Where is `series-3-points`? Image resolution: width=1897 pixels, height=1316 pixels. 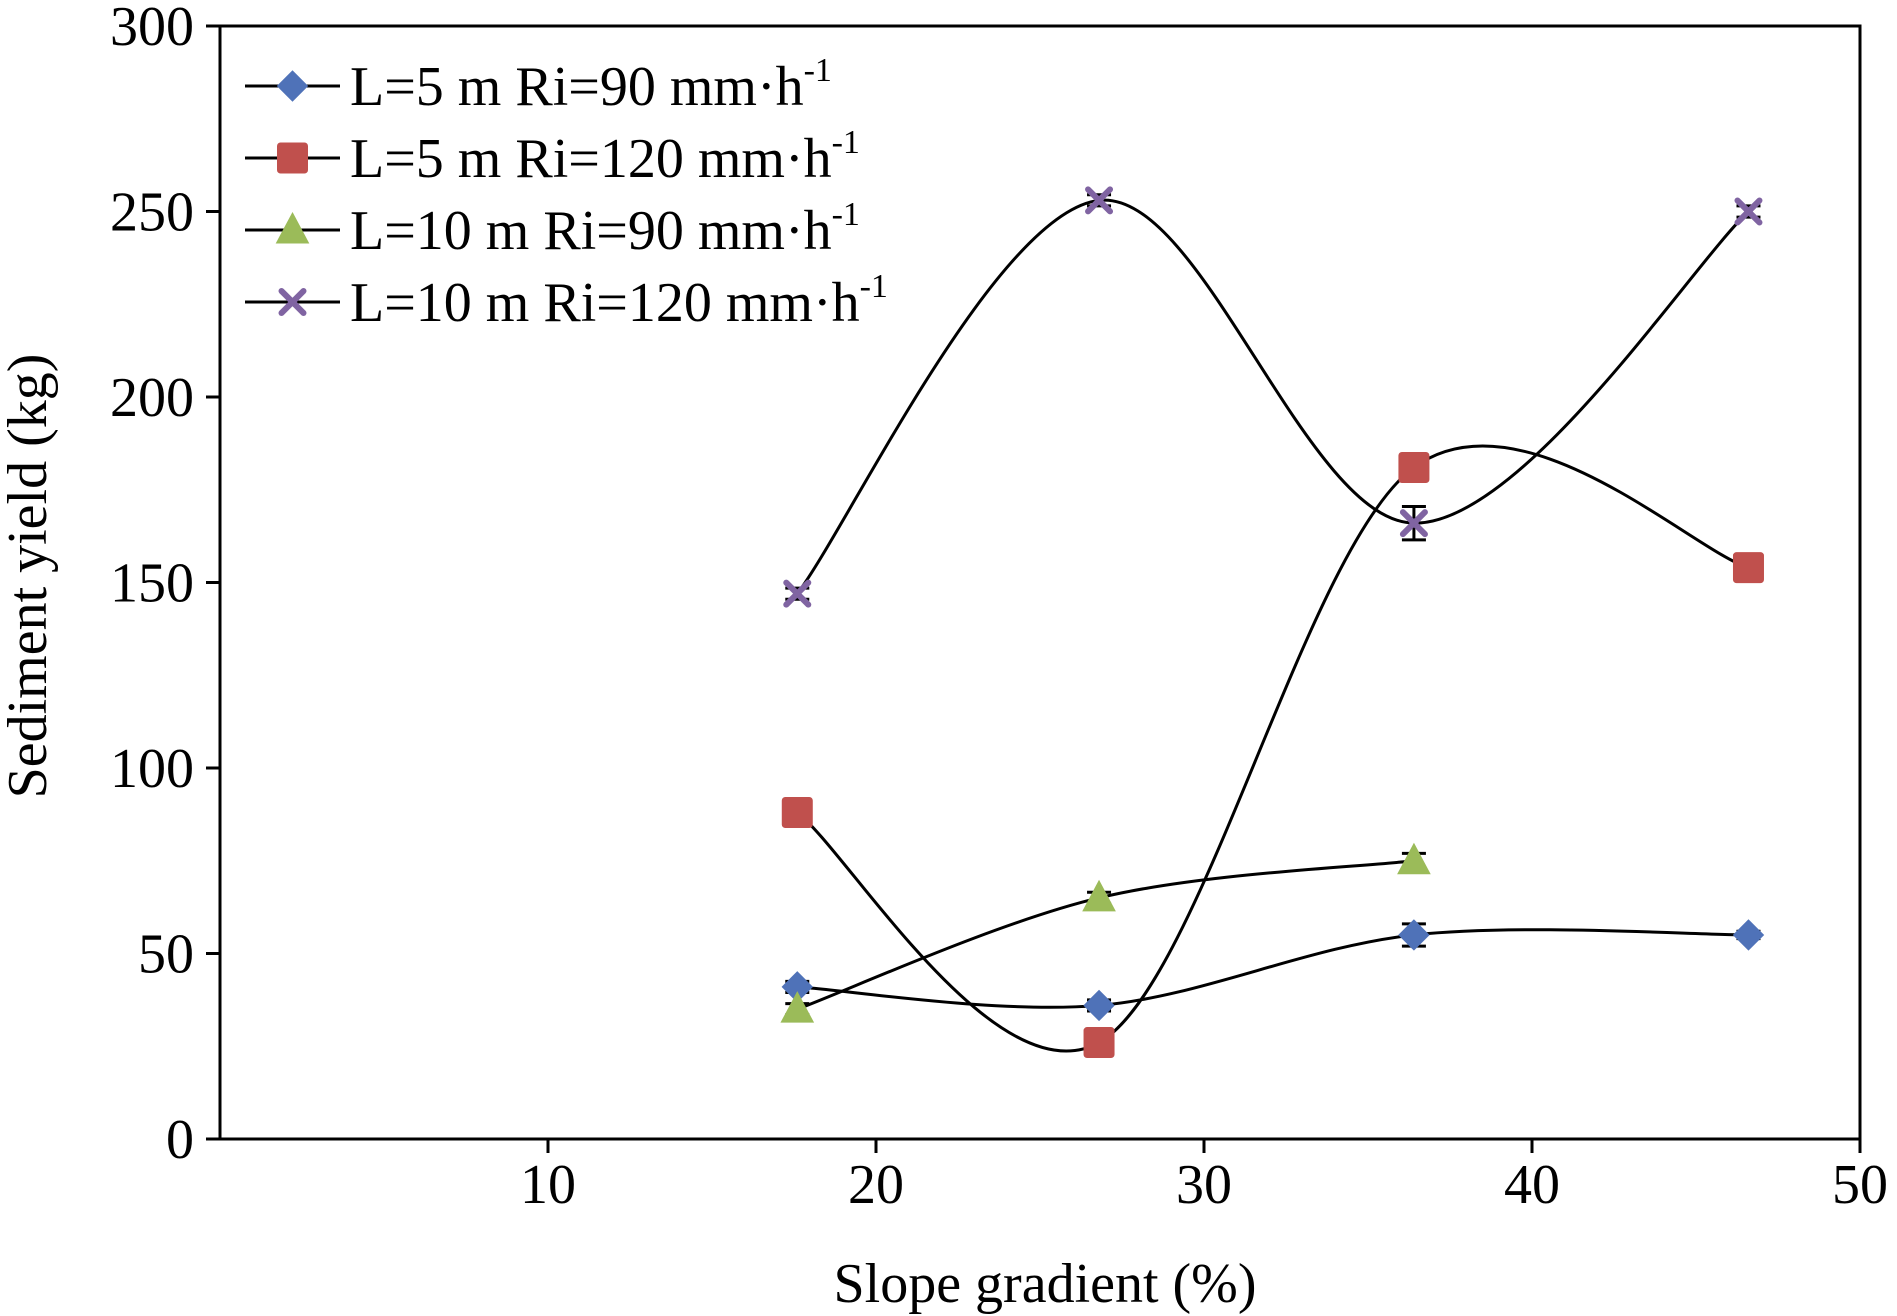
series-3-points is located at coordinates (1105, 932).